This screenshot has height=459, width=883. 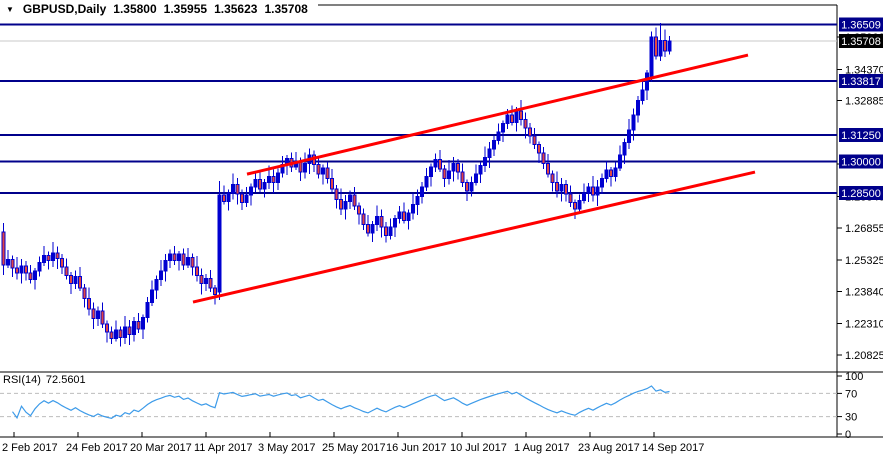 What do you see at coordinates (854, 377) in the screenshot?
I see `rsi-tick-label: 100` at bounding box center [854, 377].